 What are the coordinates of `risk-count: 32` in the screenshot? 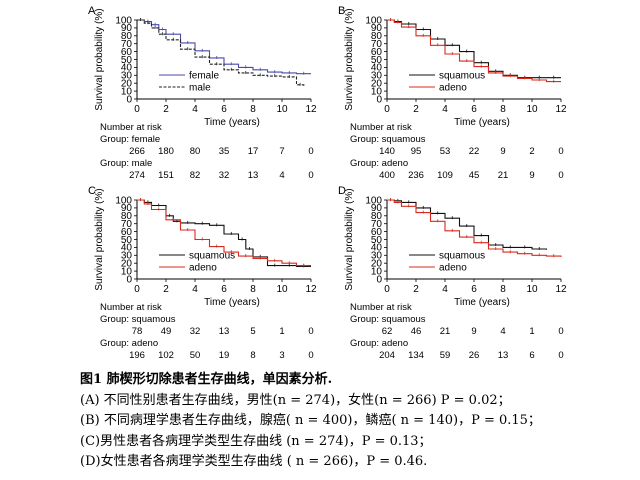 It's located at (195, 331).